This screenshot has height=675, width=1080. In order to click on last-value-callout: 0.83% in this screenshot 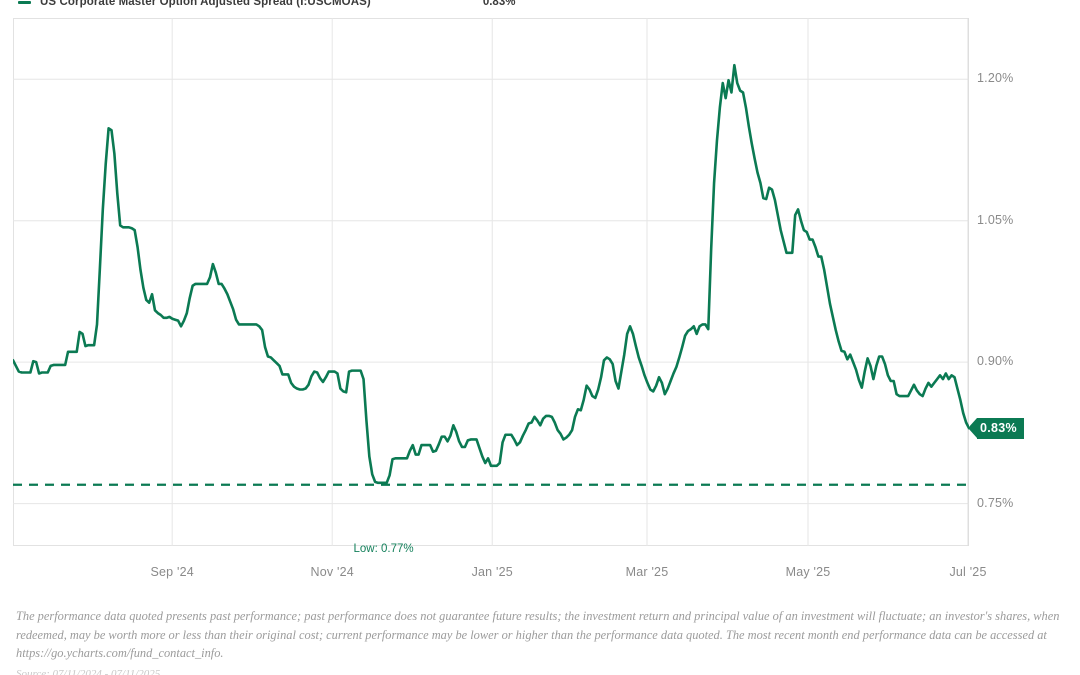, I will do `click(996, 428)`.